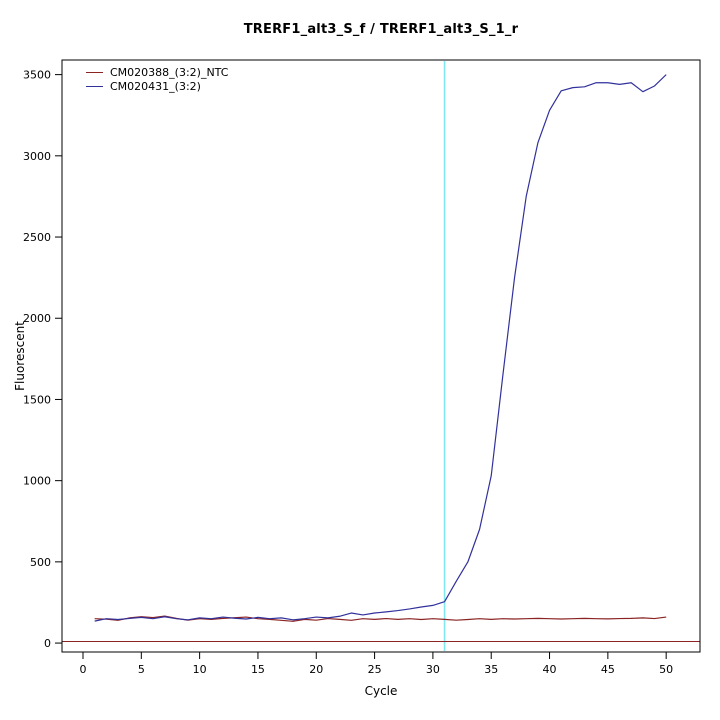 The width and height of the screenshot is (720, 720). I want to click on x-tick-label: 15, so click(258, 669).